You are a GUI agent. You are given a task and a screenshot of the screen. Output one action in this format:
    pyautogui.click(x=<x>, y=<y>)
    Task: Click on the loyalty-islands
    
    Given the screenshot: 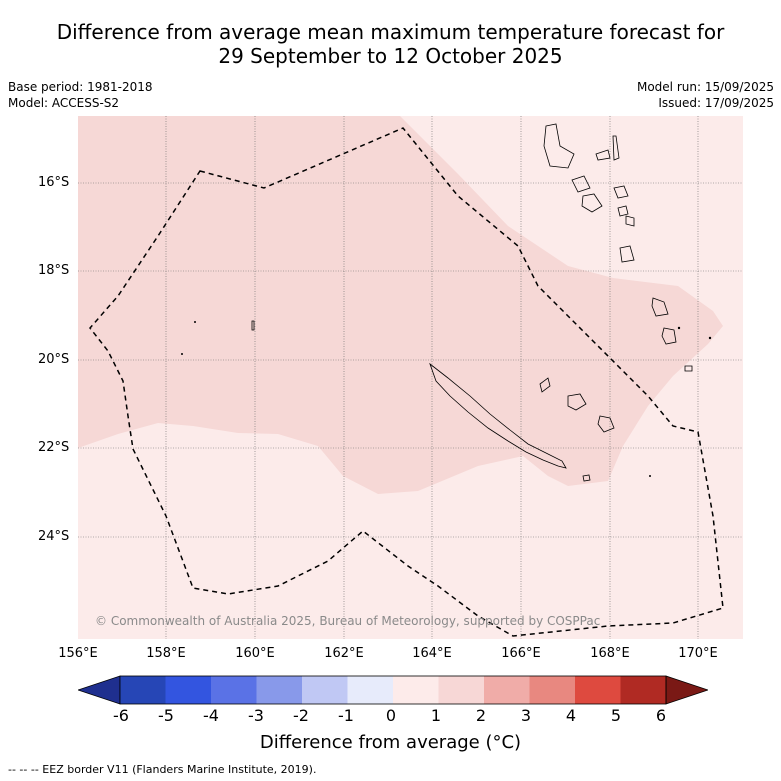 What is the action you would take?
    pyautogui.click(x=577, y=405)
    